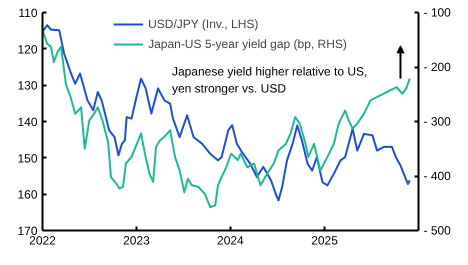 Image resolution: width=468 pixels, height=265 pixels. What do you see at coordinates (324, 241) in the screenshot?
I see `x-tick-label: 2025` at bounding box center [324, 241].